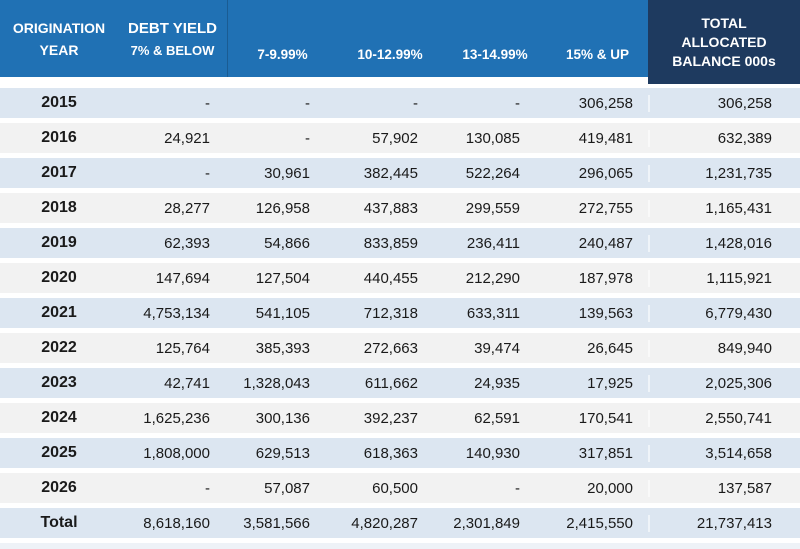 The height and width of the screenshot is (549, 800). I want to click on cell-15-up: 419,481, so click(605, 138).